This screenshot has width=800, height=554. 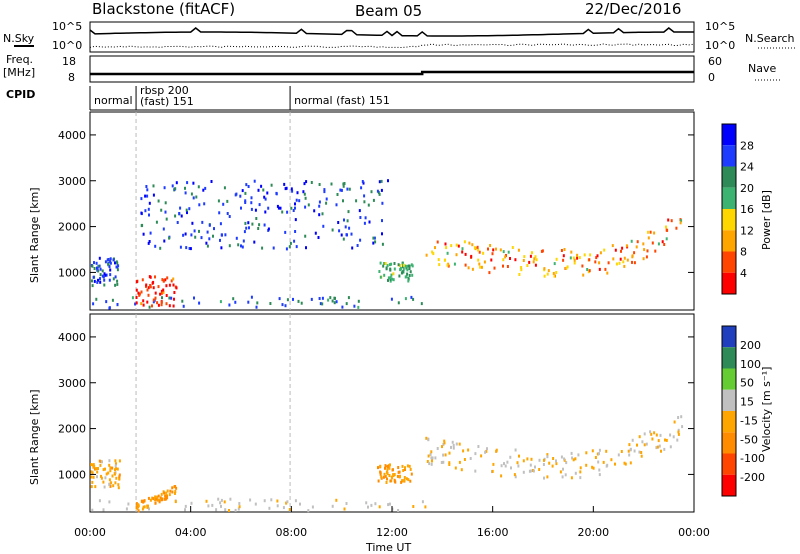 I want to click on freq-label-2: [MHz], so click(x=19, y=72).